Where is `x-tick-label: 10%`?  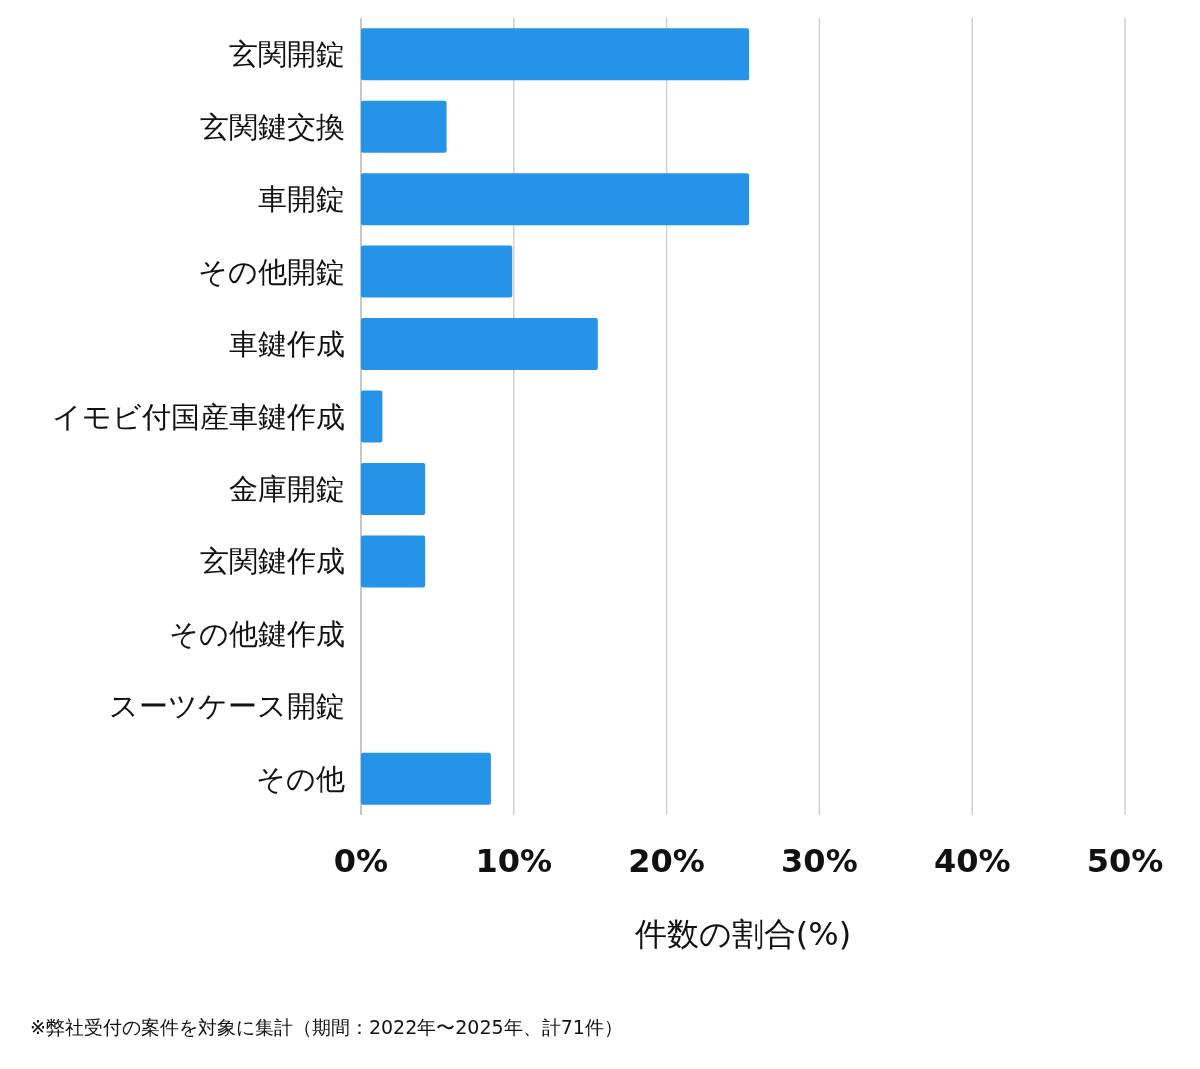 x-tick-label: 10% is located at coordinates (514, 861).